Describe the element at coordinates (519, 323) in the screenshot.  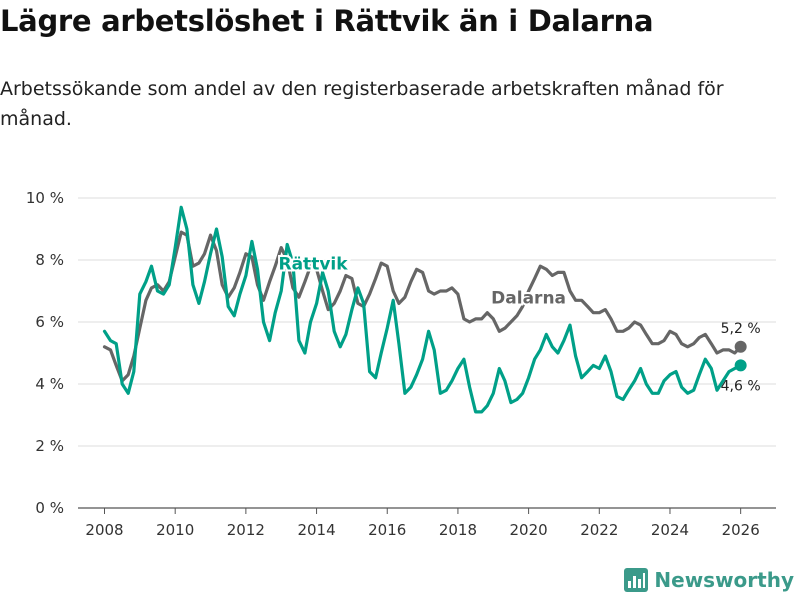
I see `series-labels: Dalarna 5,2 % Rättvik 4,6 %` at that location.